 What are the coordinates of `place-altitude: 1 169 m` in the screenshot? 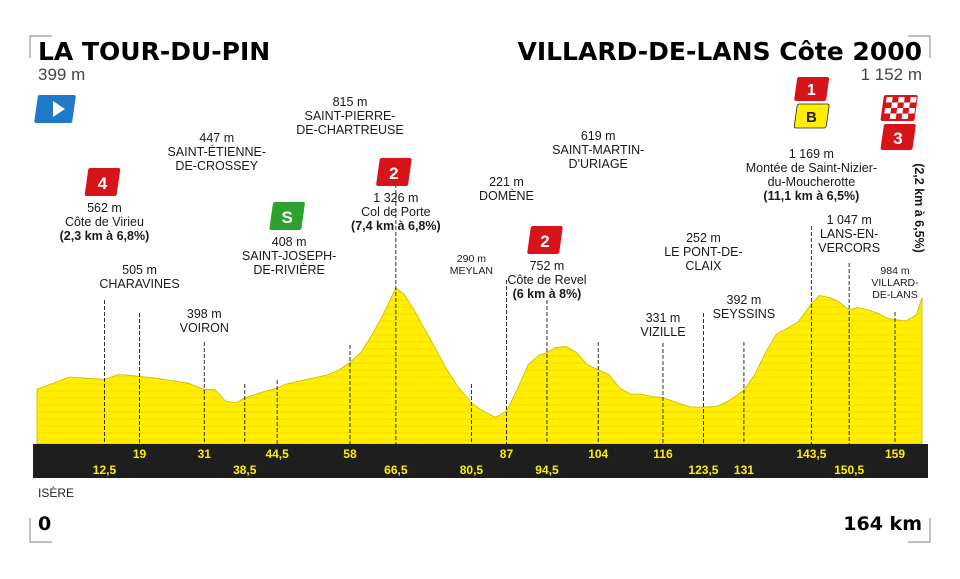 It's located at (811, 154).